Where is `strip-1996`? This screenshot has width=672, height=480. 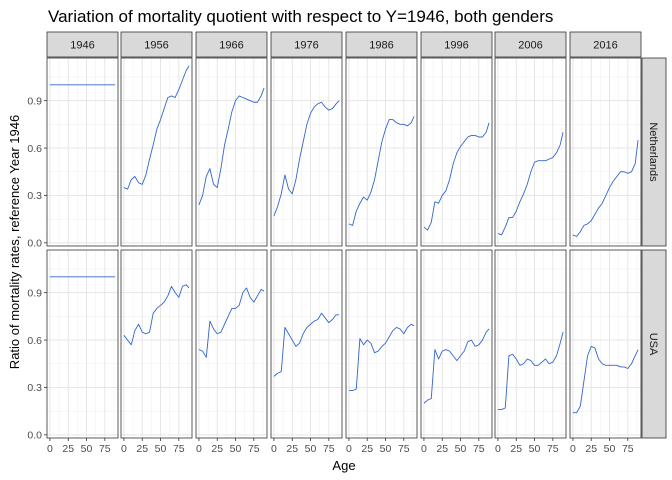
strip-1996 is located at coordinates (456, 44).